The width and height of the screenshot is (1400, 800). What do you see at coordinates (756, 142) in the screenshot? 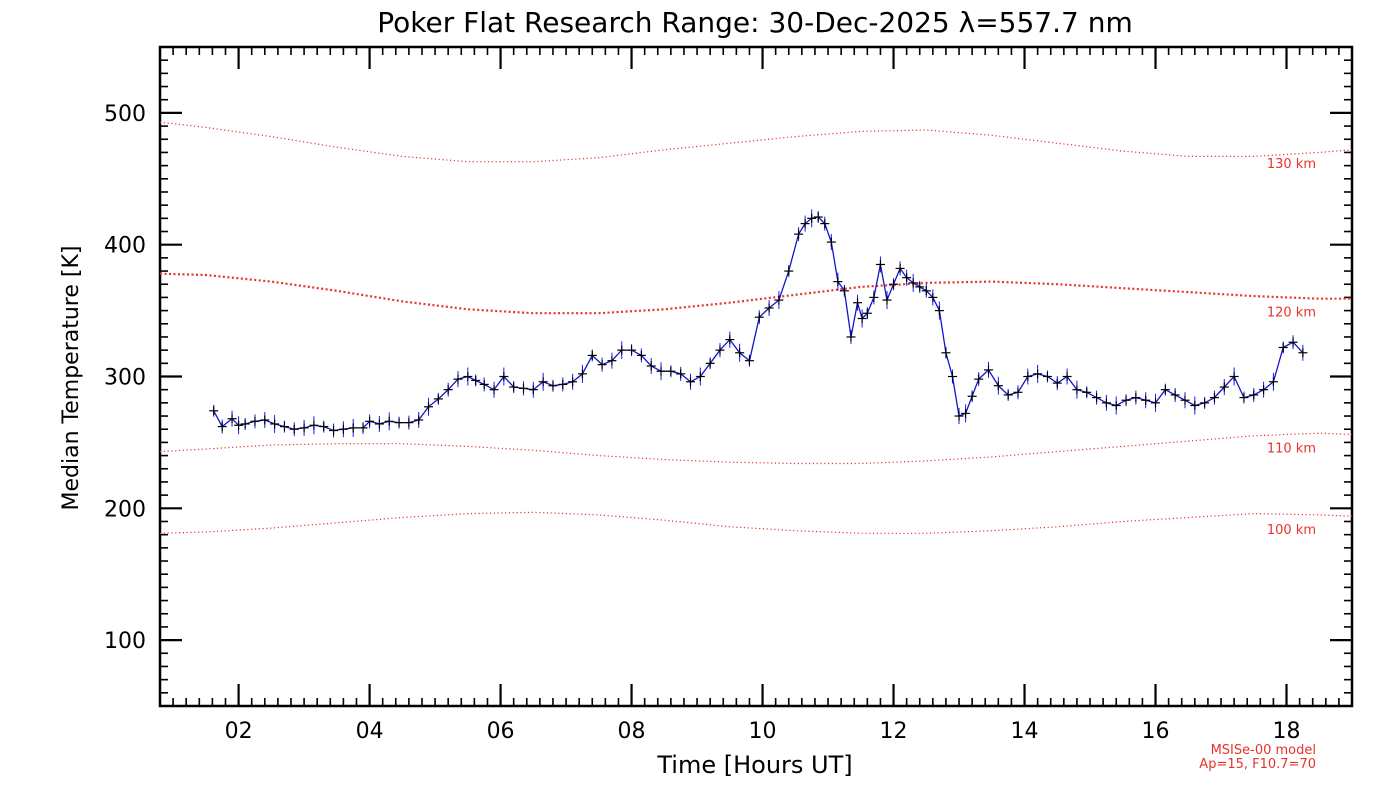
I see `model-curve-130-km` at bounding box center [756, 142].